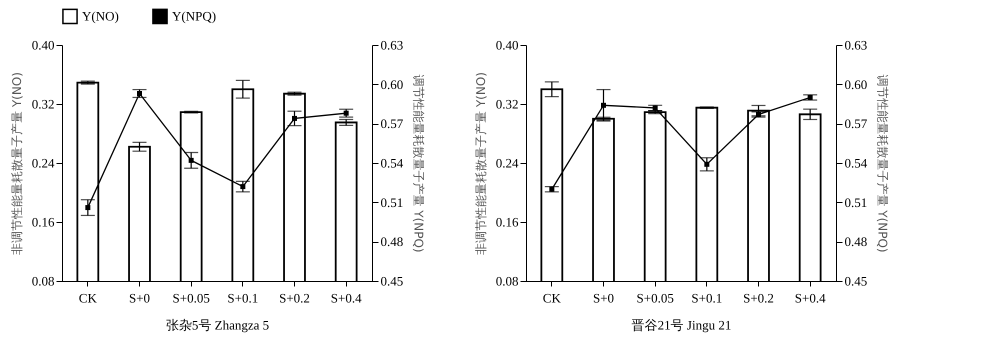 The height and width of the screenshot is (348, 993). I want to click on legend-label: Y(NO), so click(100, 16).